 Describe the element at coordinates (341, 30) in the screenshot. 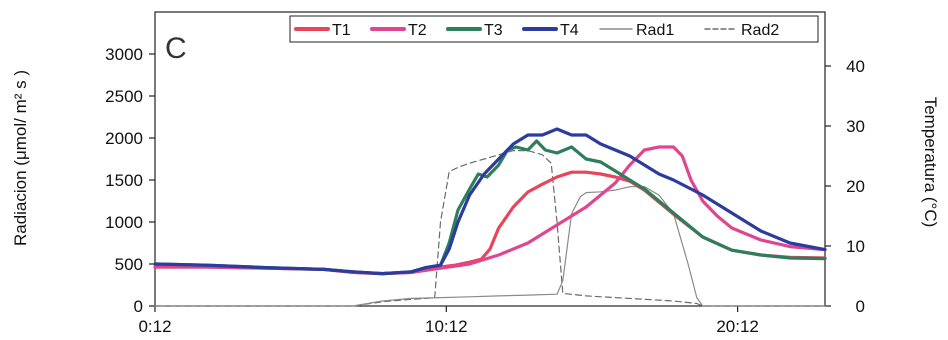

I see `legend-label-t1: T1` at that location.